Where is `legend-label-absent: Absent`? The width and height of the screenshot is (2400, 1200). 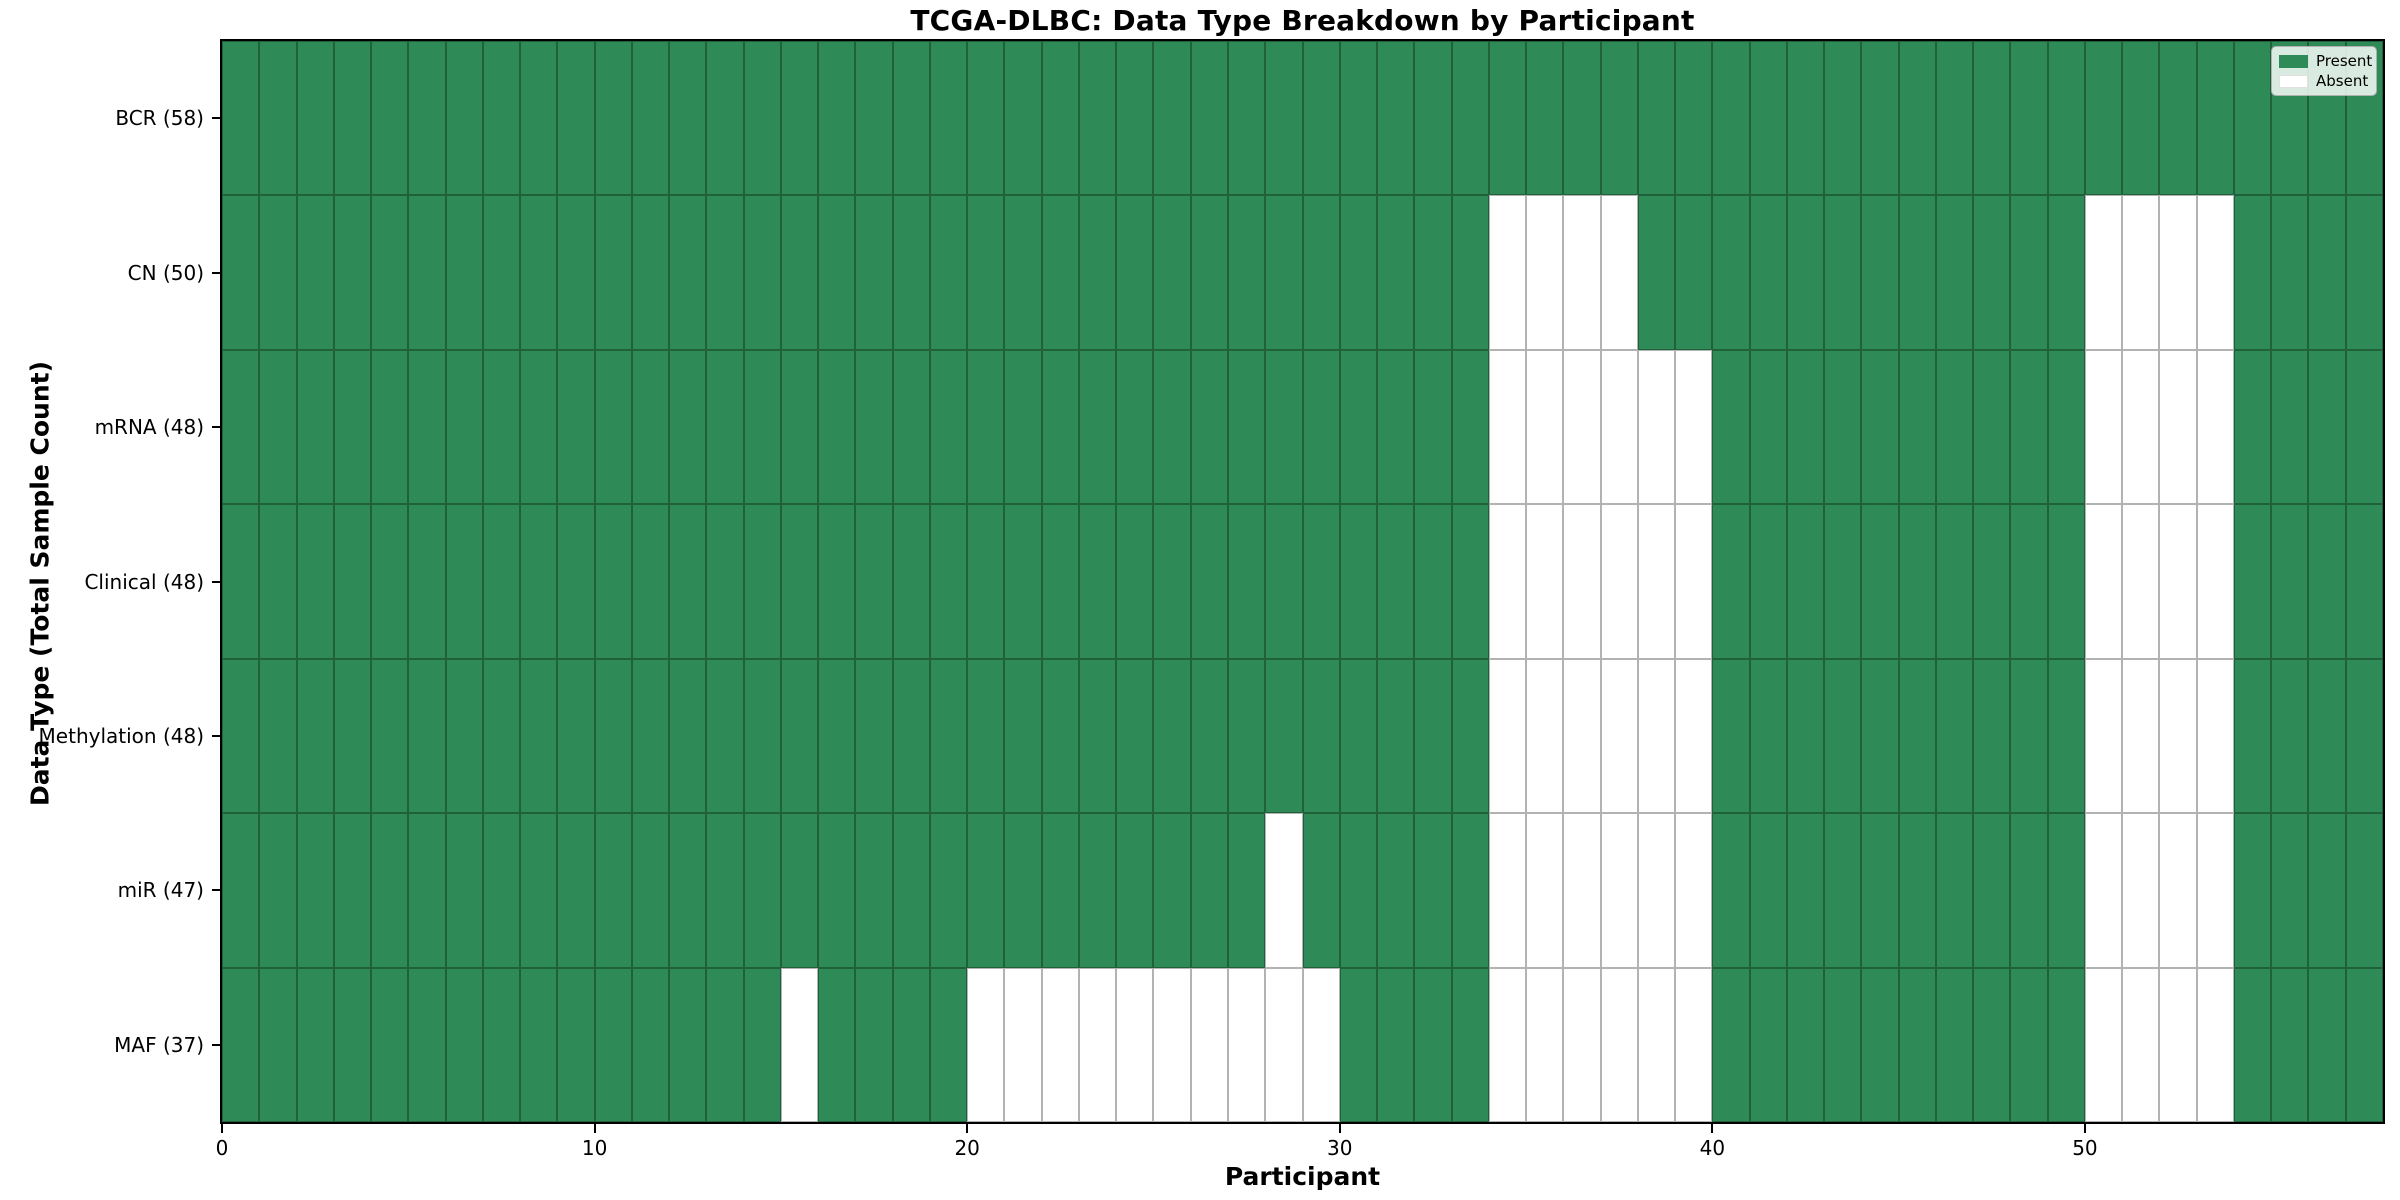
legend-label-absent: Absent is located at coordinates (2342, 81).